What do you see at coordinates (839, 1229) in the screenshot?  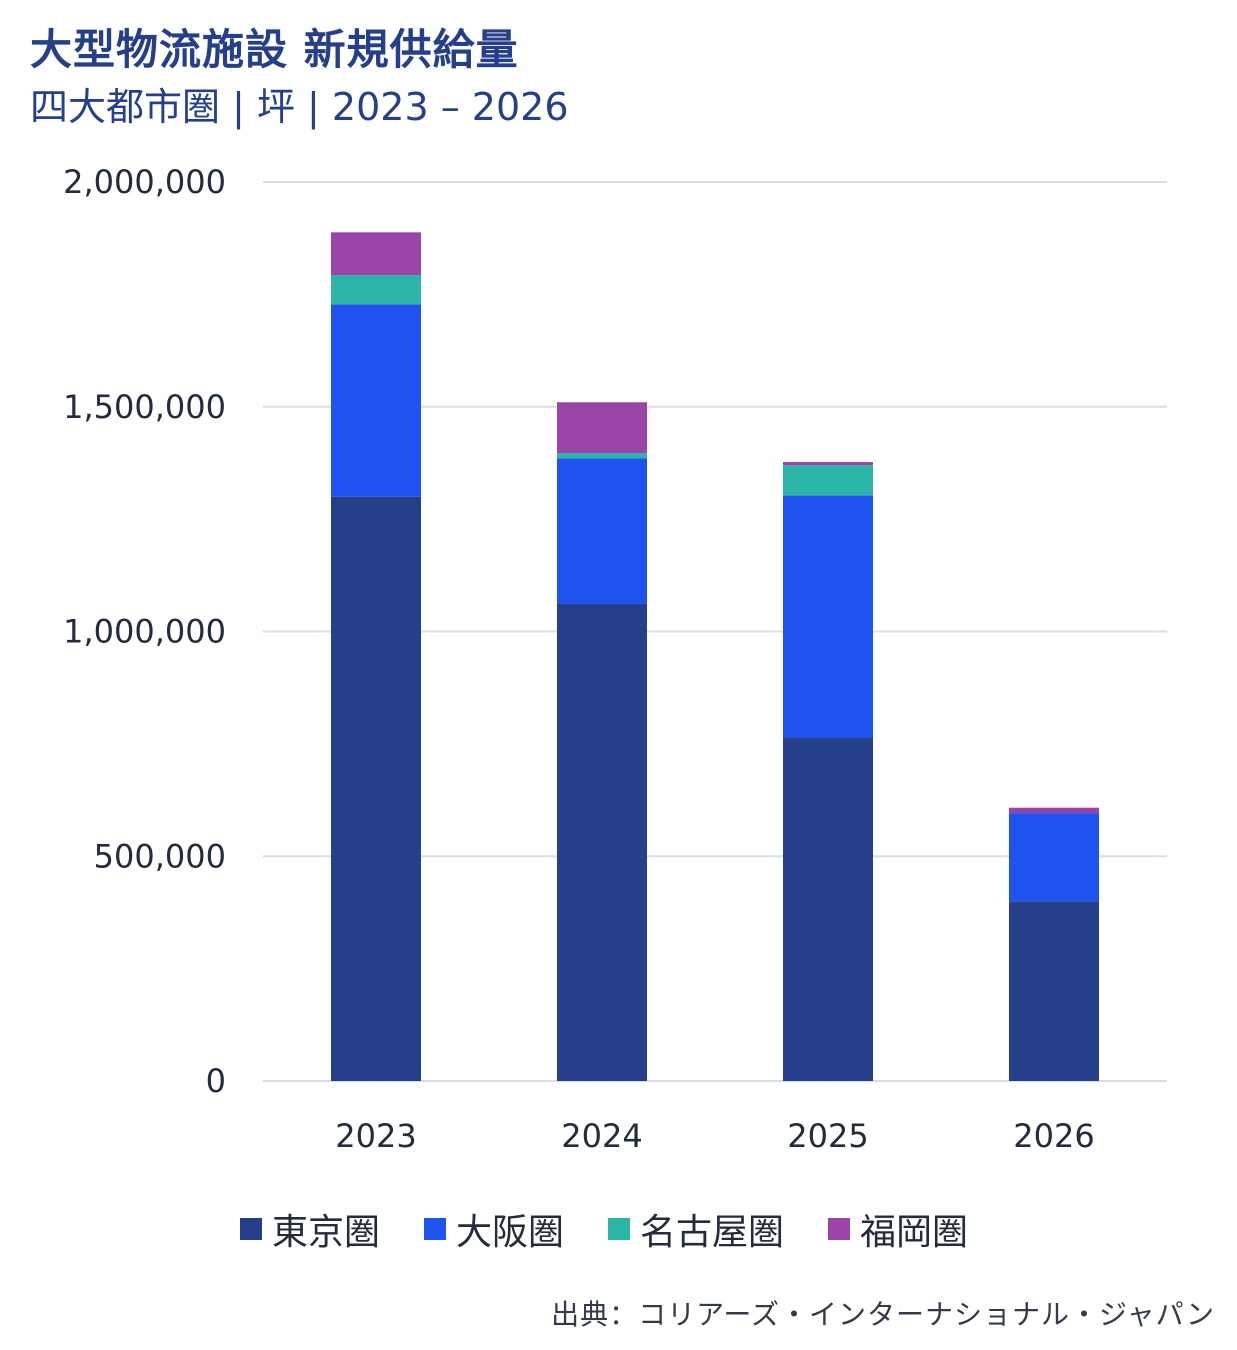 I see `legend-swatch-fukuoka` at bounding box center [839, 1229].